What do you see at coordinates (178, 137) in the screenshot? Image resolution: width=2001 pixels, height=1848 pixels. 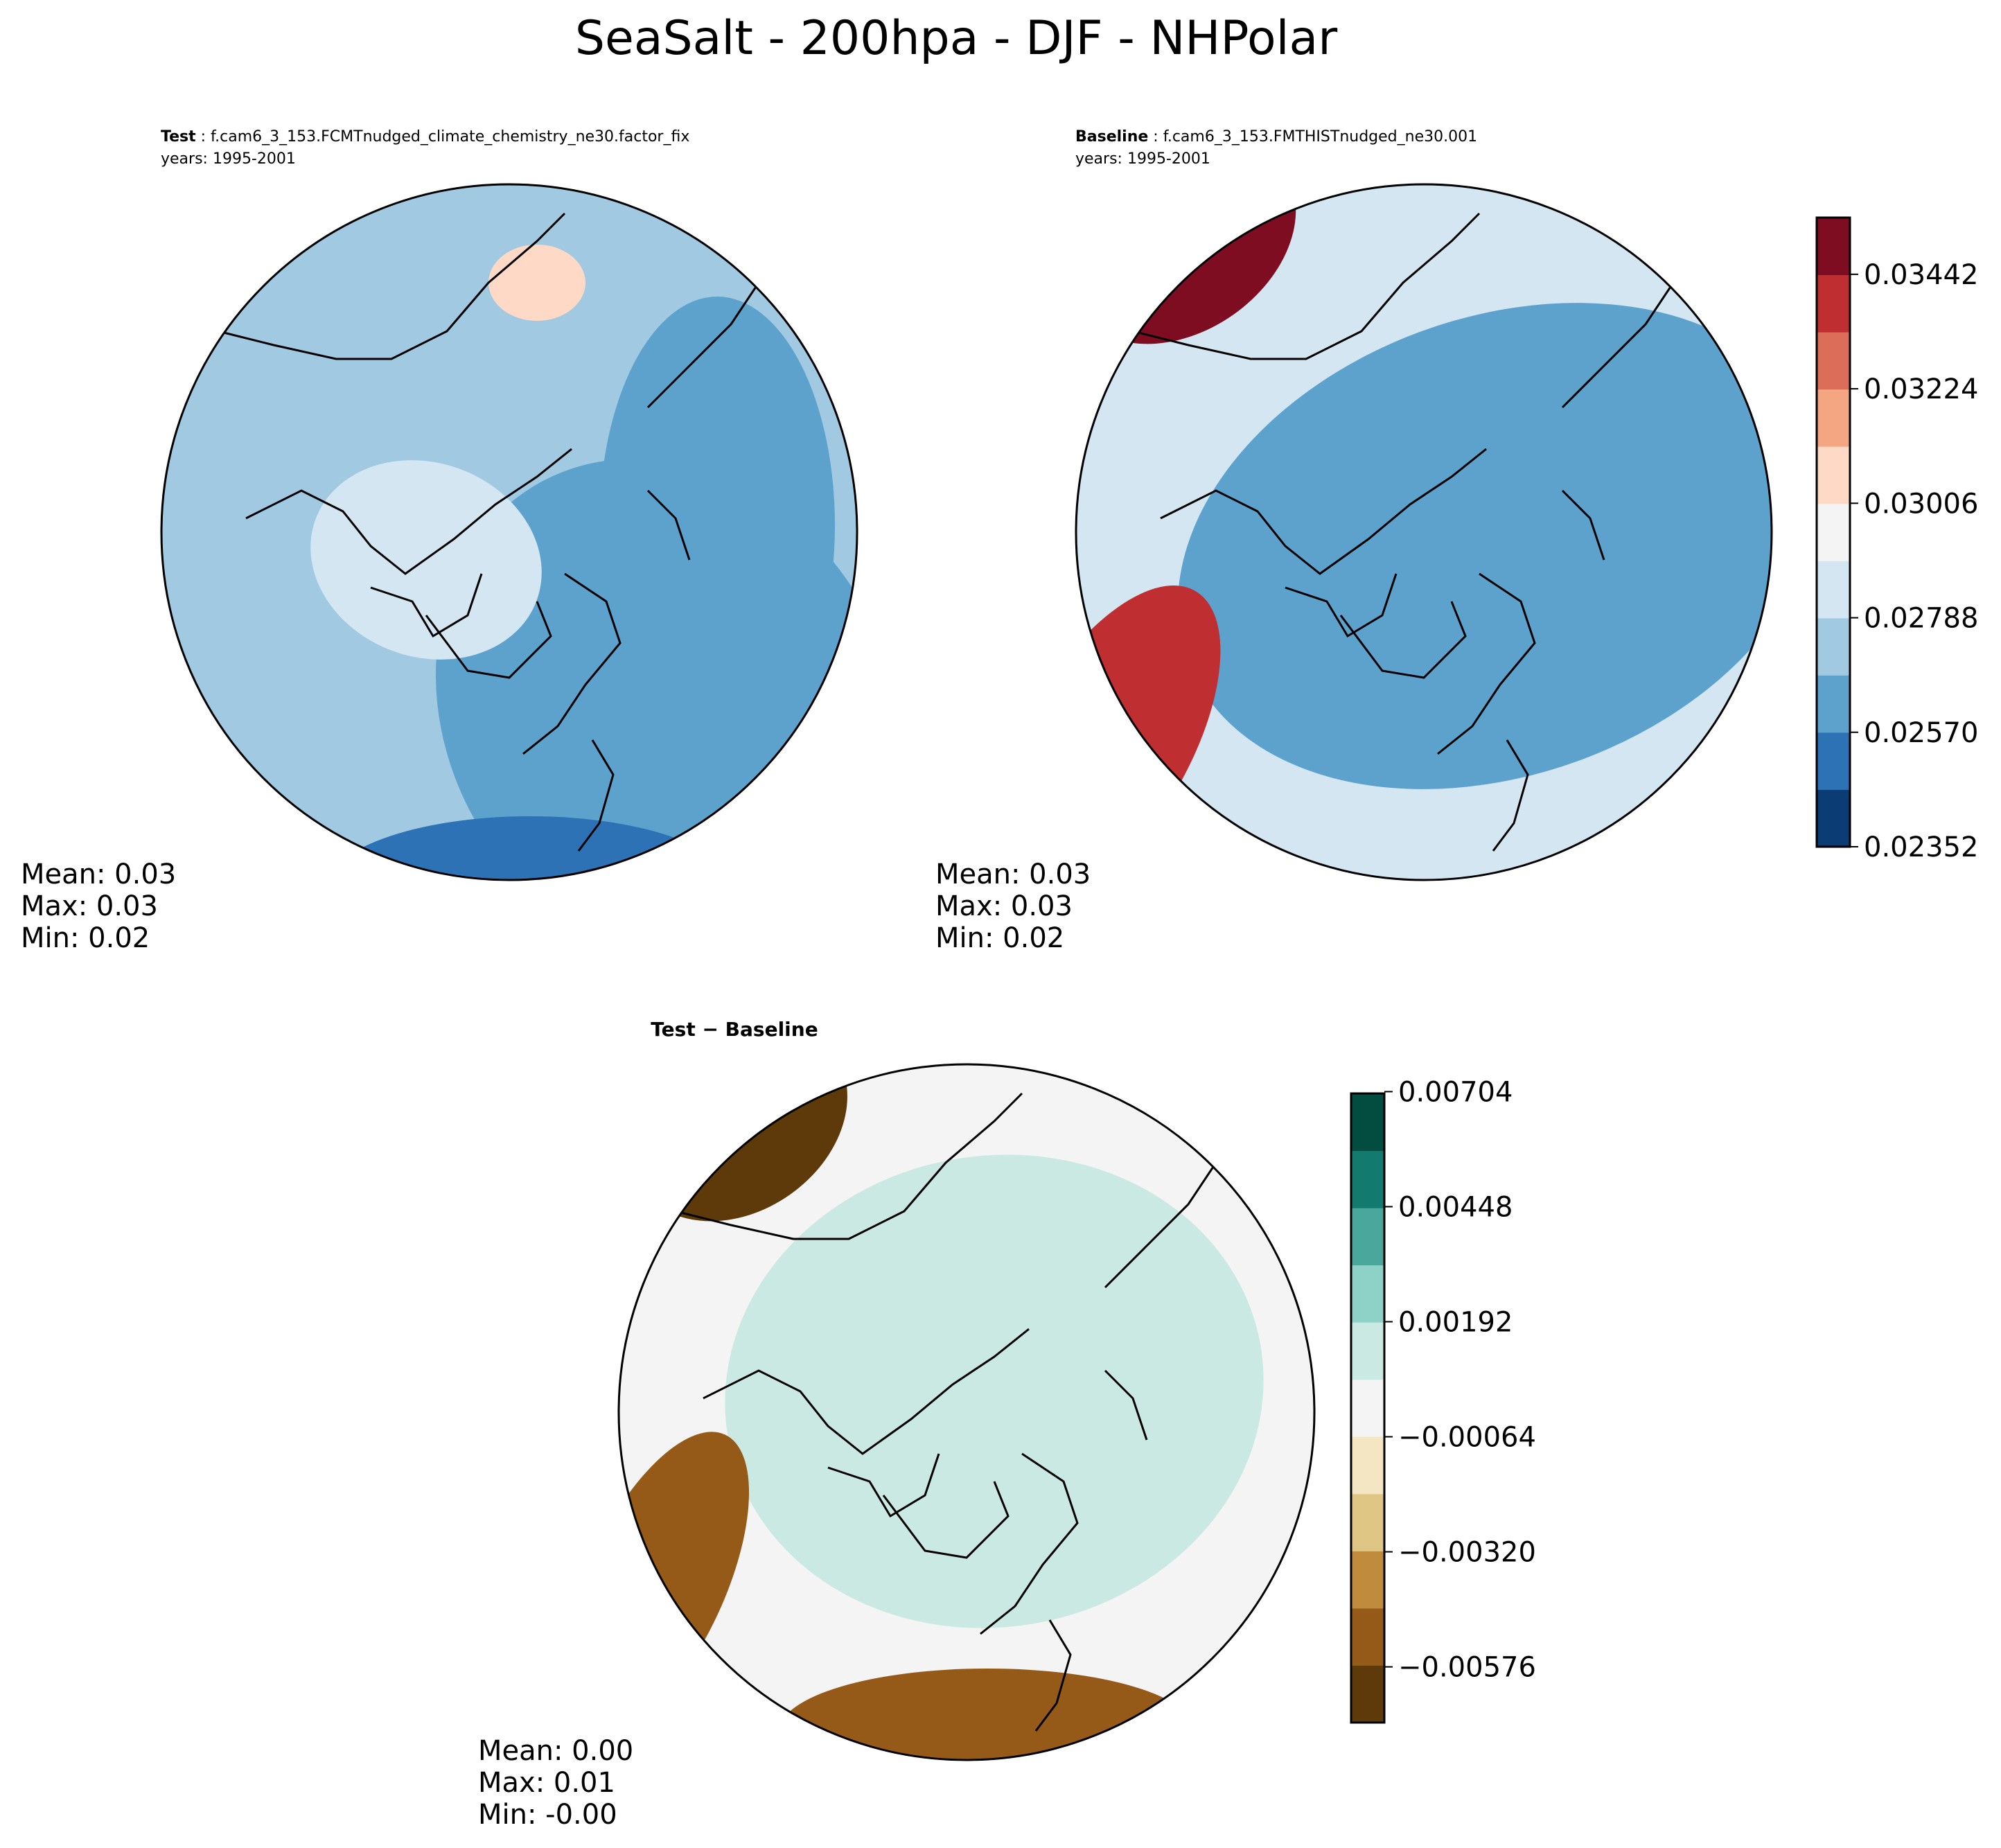 I see `test-header-label: Test` at bounding box center [178, 137].